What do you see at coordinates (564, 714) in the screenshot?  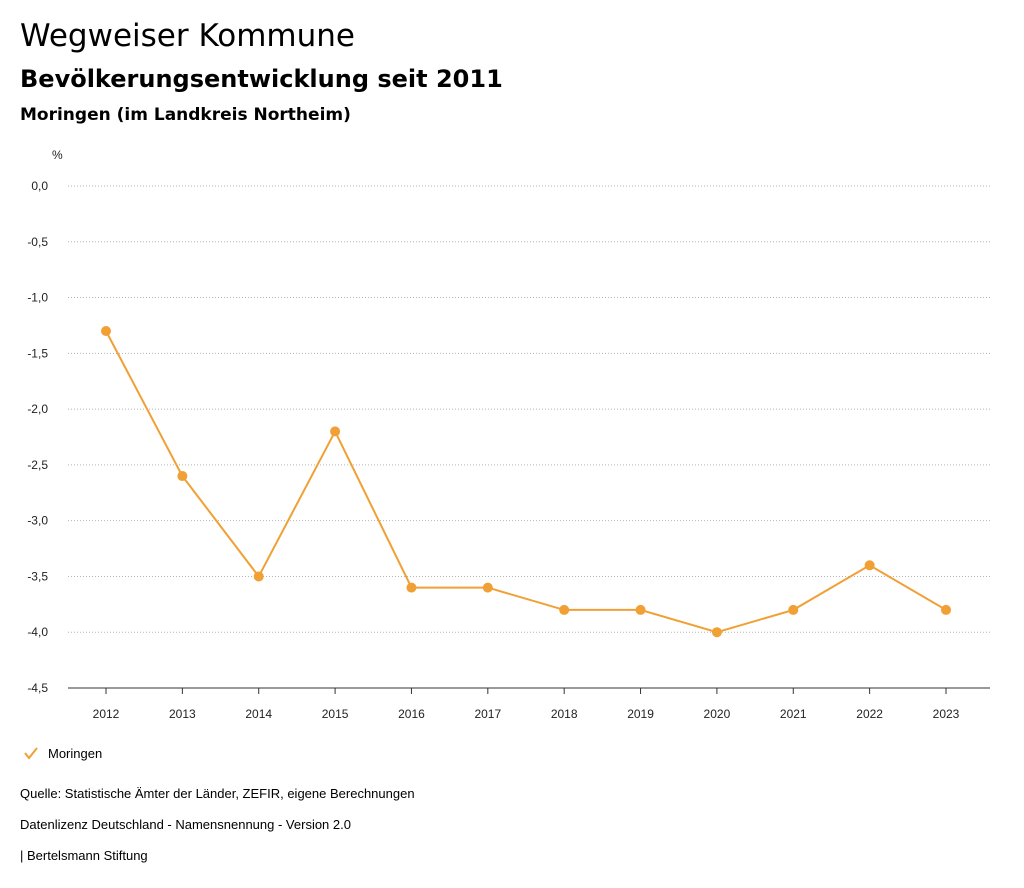 I see `x-tick-label: 2018` at bounding box center [564, 714].